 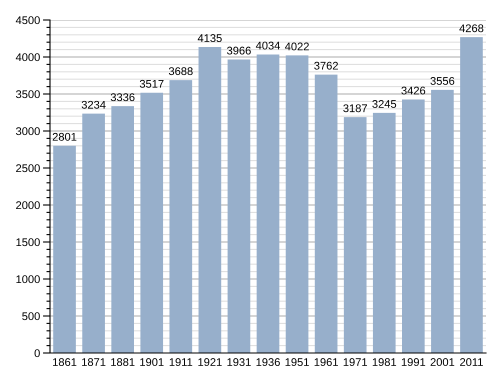 I want to click on data-label: 3336, so click(x=122, y=97).